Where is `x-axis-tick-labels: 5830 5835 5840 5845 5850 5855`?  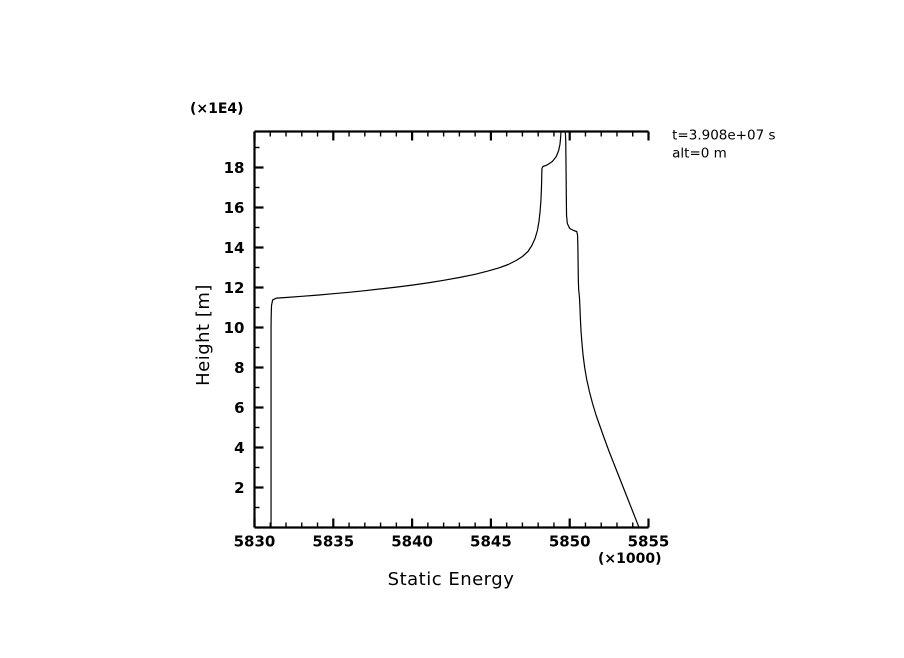
x-axis-tick-labels: 5830 5835 5840 5845 5850 5855 is located at coordinates (452, 542).